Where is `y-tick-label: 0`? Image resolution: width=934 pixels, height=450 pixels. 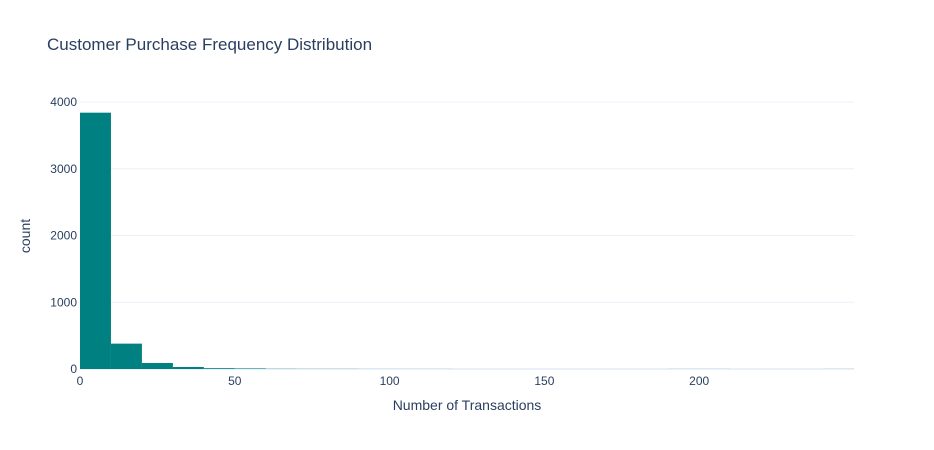 y-tick-label: 0 is located at coordinates (73, 369).